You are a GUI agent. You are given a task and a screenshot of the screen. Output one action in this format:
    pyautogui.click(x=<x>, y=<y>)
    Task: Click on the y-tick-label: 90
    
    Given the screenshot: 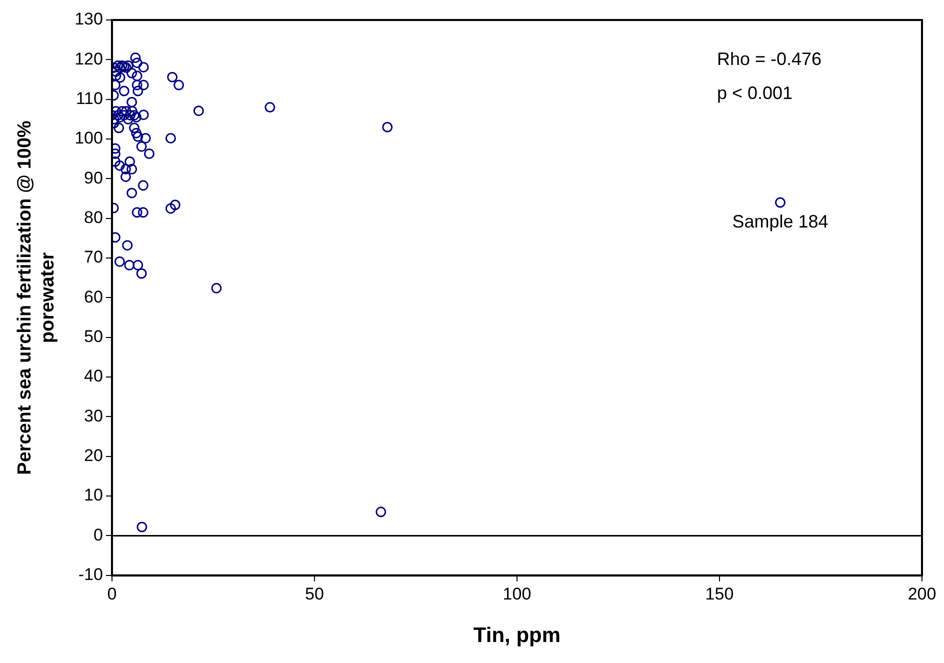 What is the action you would take?
    pyautogui.click(x=93, y=178)
    